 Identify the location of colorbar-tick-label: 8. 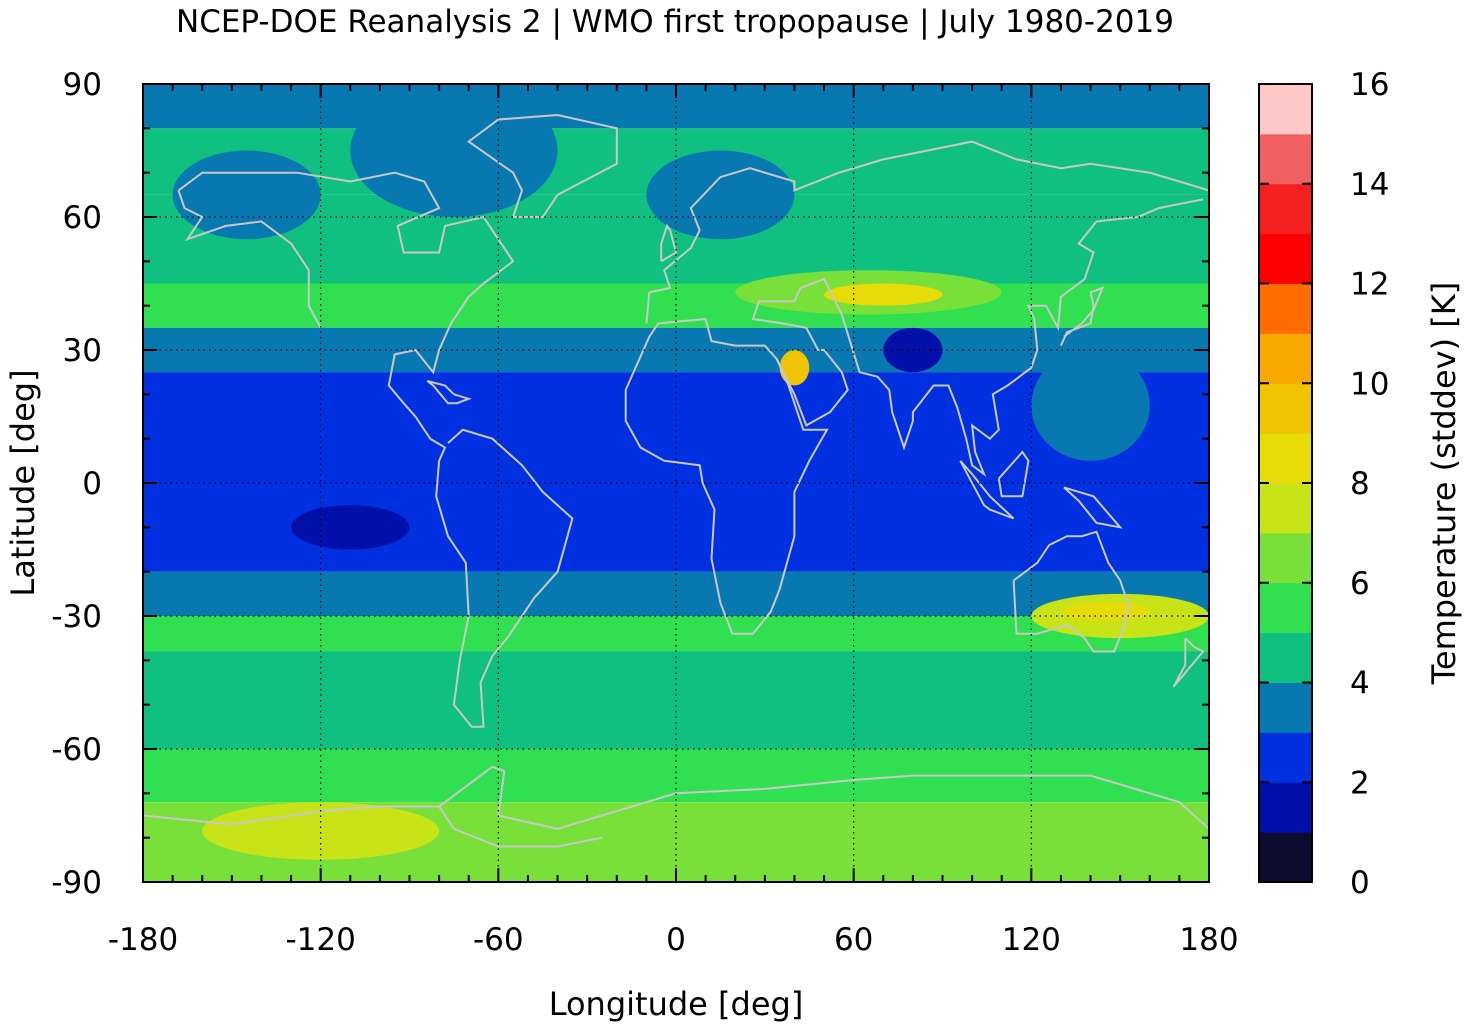
(1360, 484).